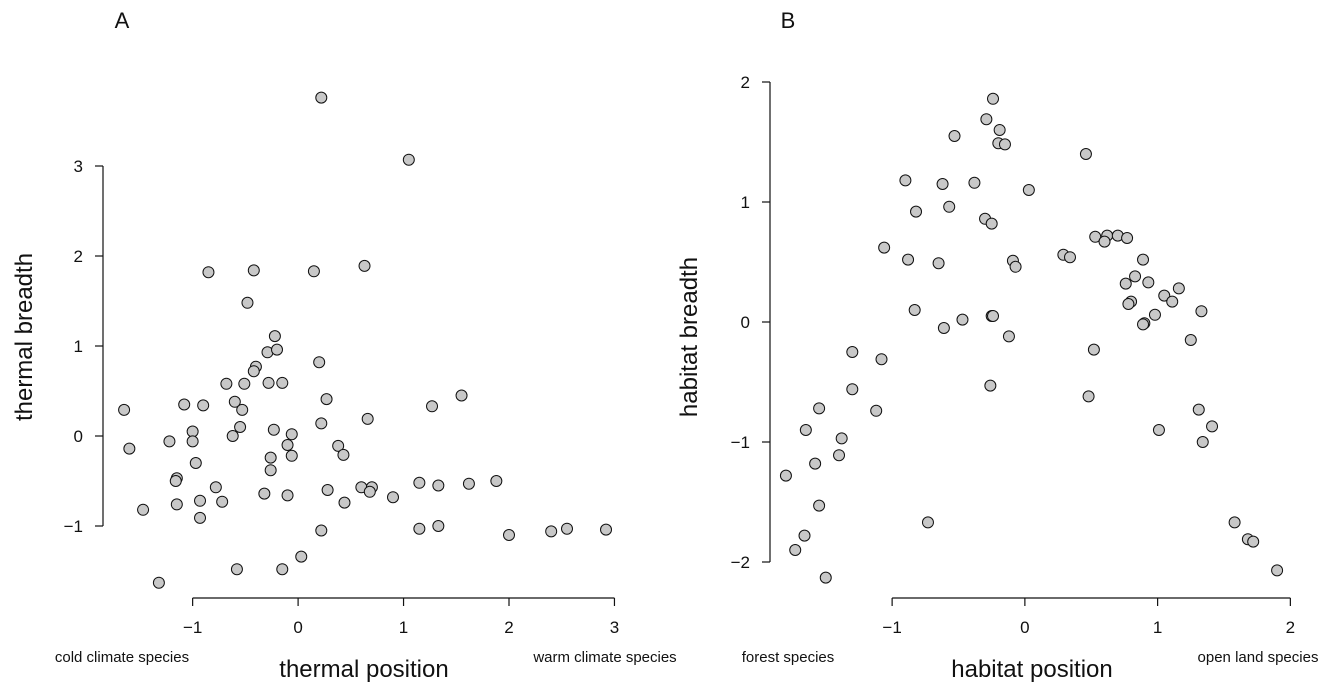  I want to click on y-axis-title: habitat breadth, so click(689, 337).